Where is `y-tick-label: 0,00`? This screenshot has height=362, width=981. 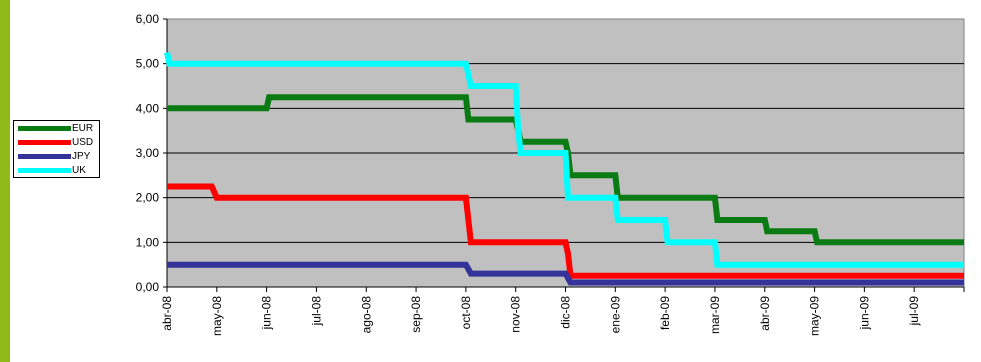 y-tick-label: 0,00 is located at coordinates (148, 287).